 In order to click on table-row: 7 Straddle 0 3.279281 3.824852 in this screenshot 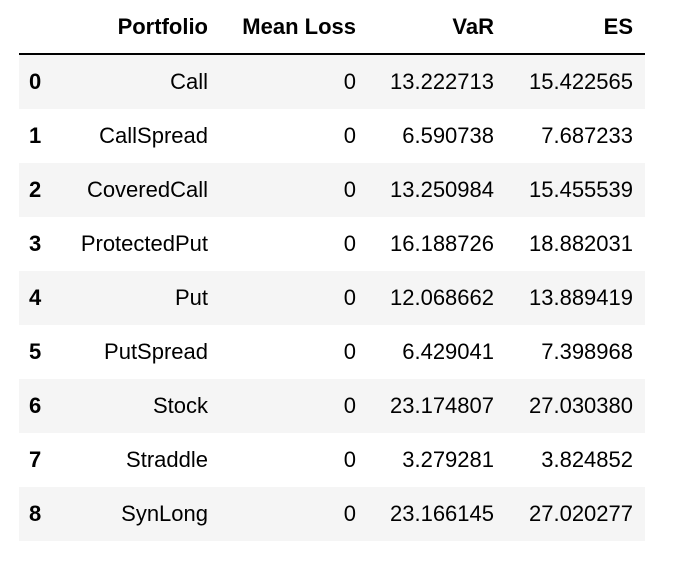, I will do `click(332, 460)`.